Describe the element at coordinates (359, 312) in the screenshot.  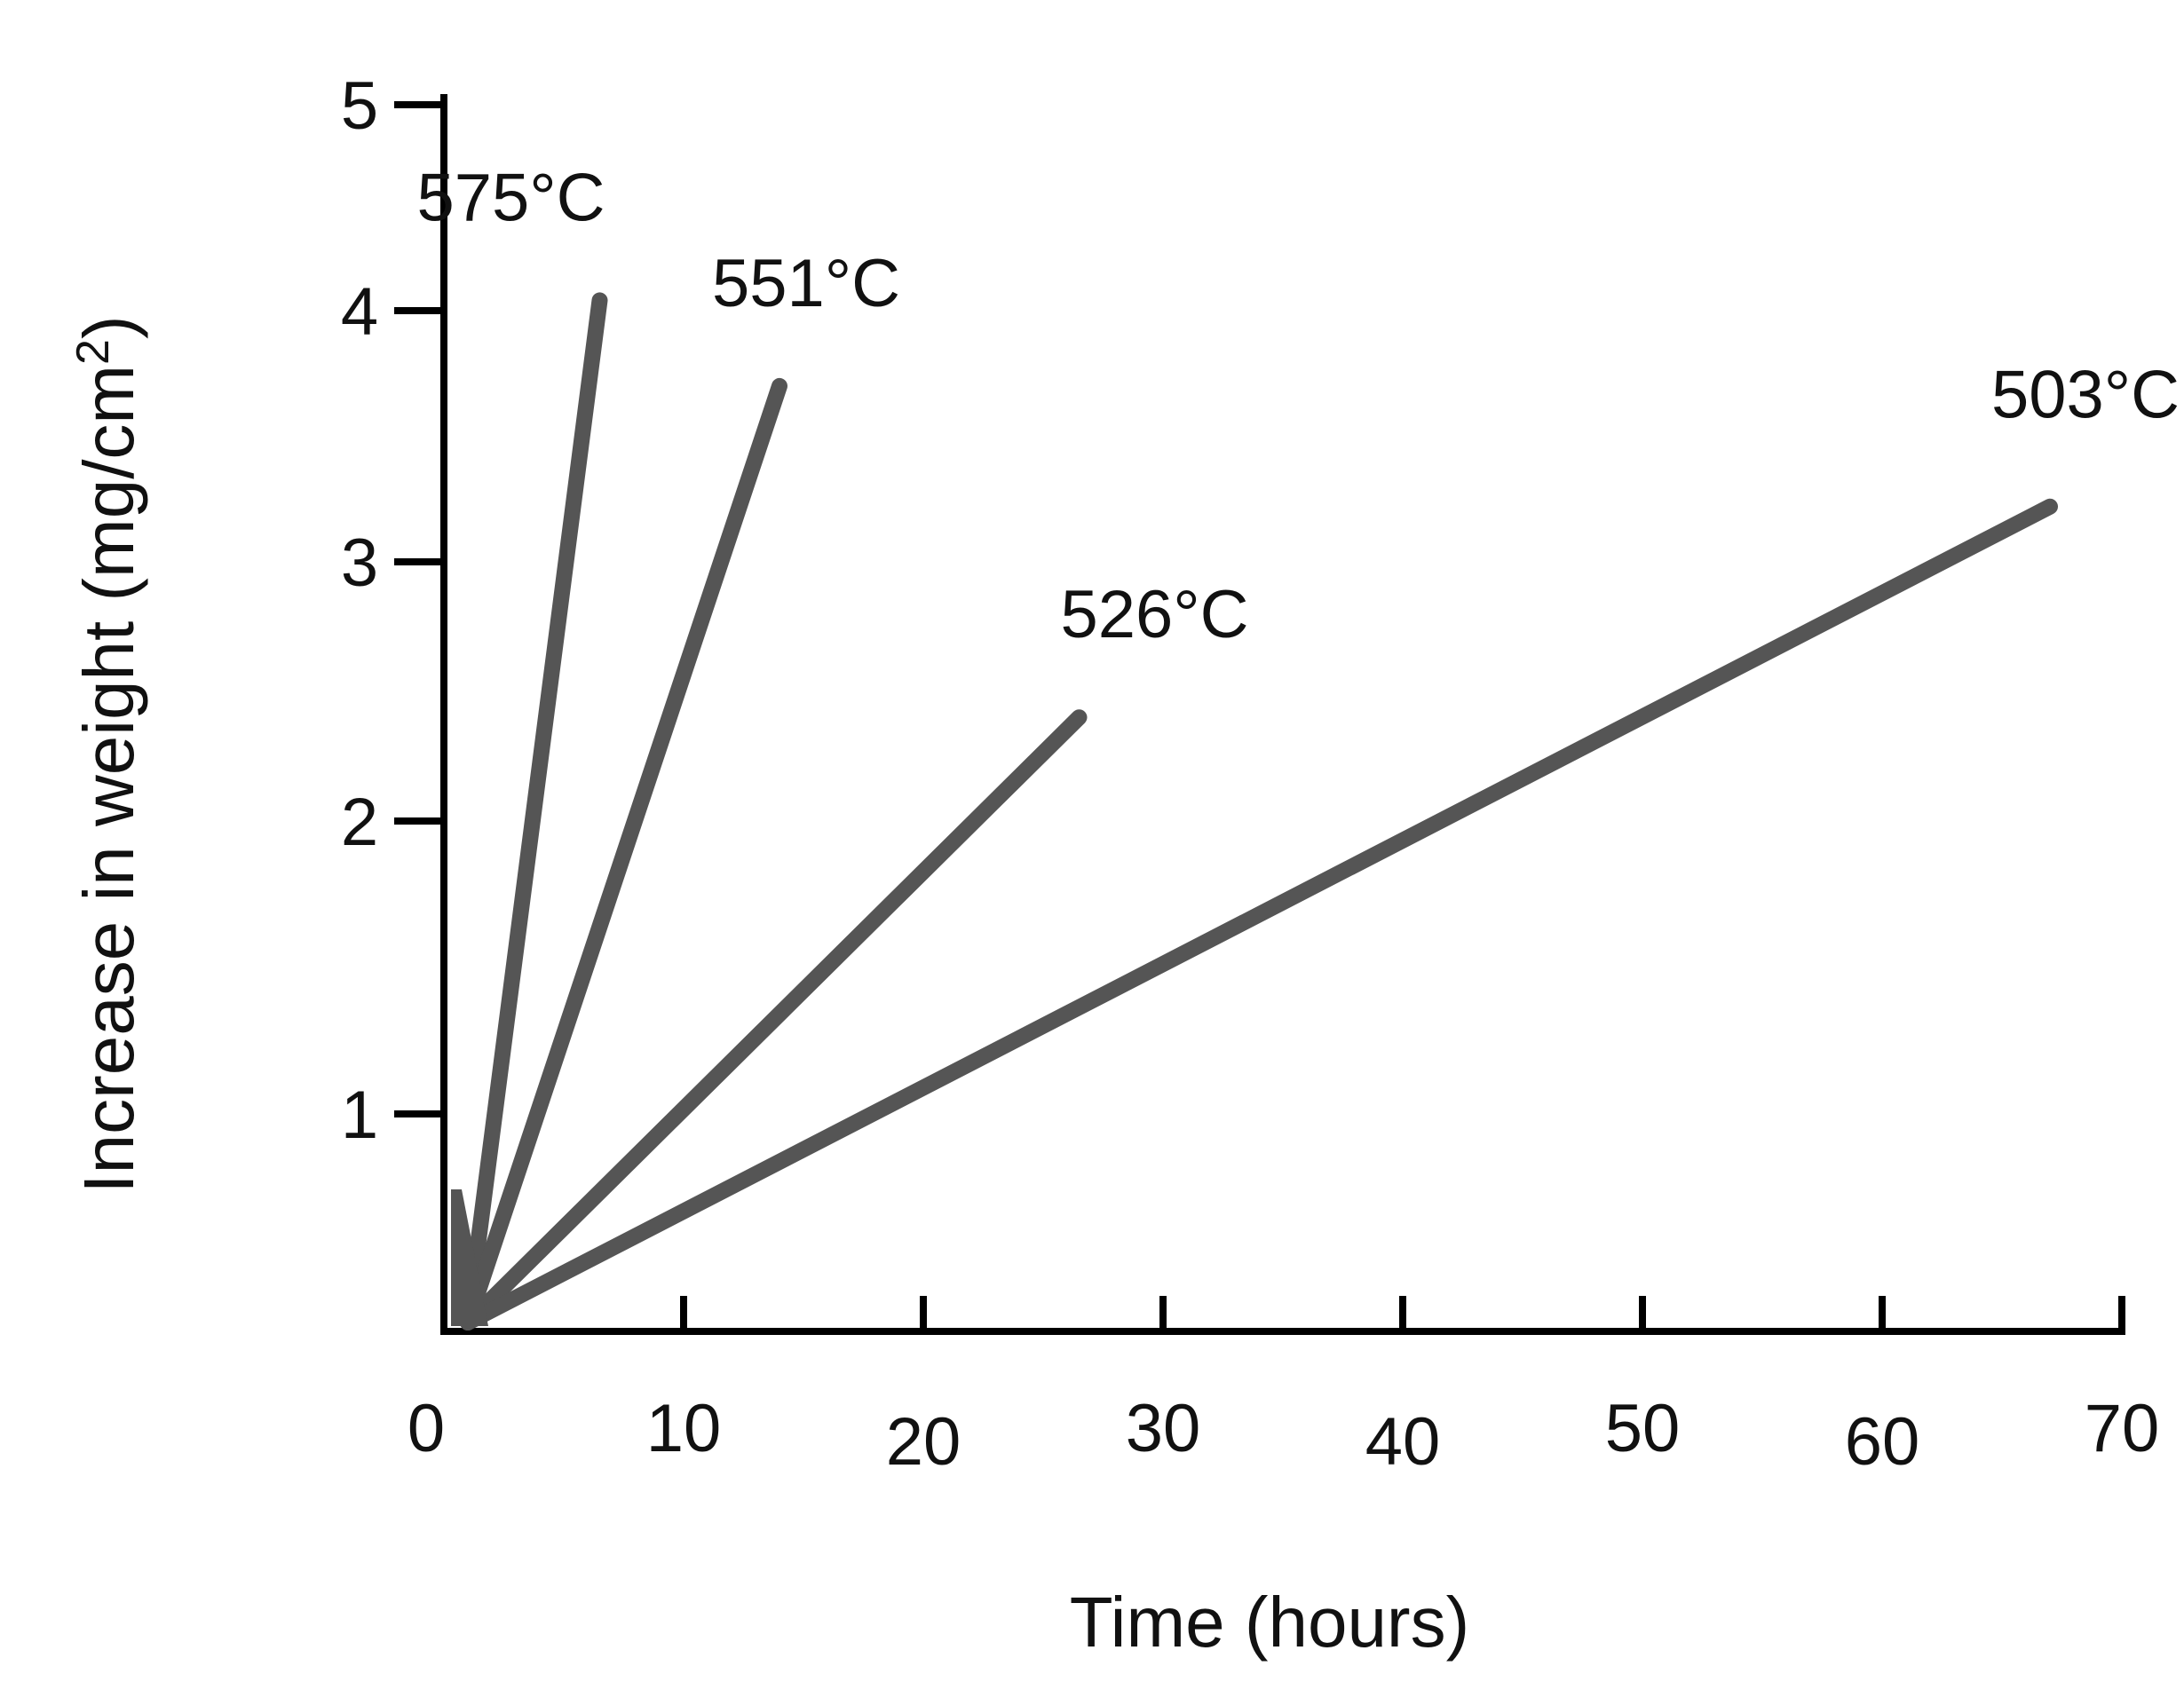
I see `y-tick-label: 4` at that location.